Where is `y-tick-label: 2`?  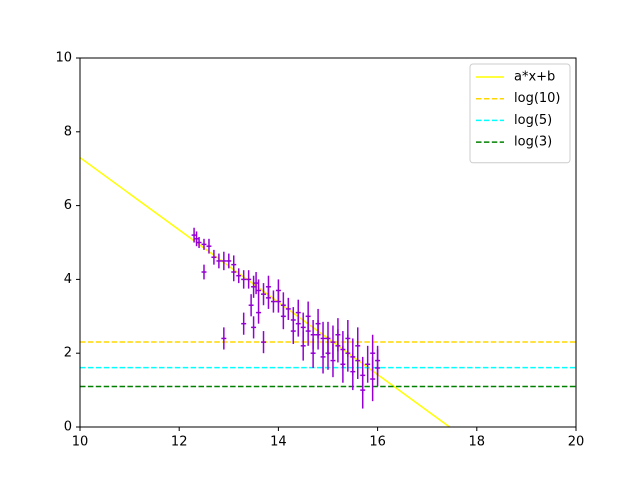
y-tick-label: 2 is located at coordinates (68, 353).